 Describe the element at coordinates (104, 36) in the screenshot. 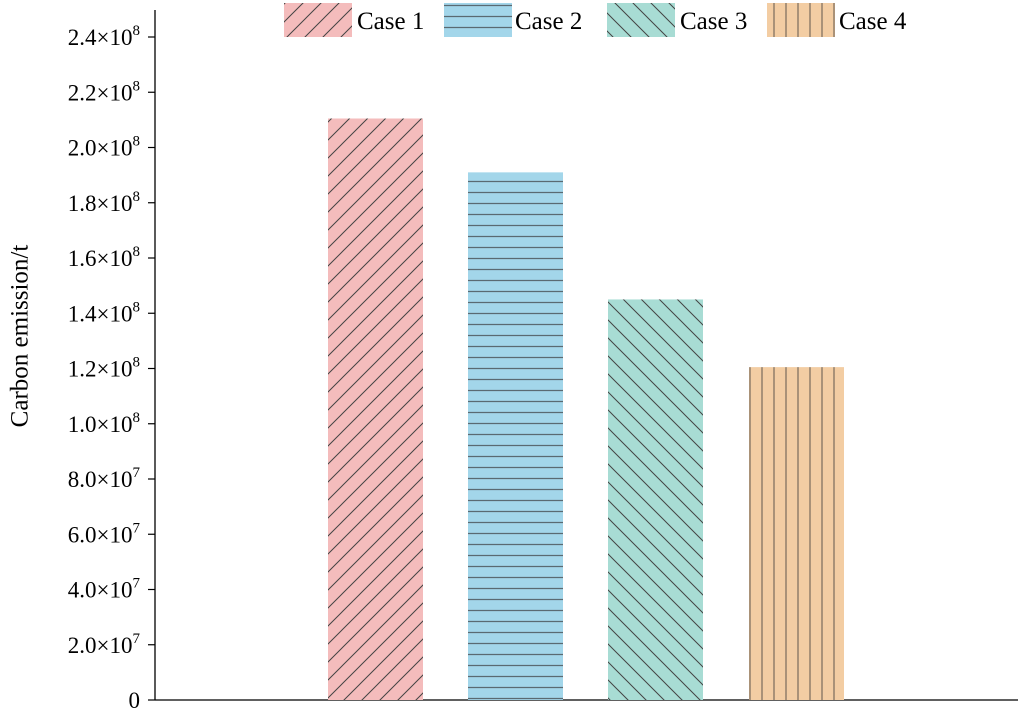

I see `y-tick-label: 2.4×10⁸` at that location.